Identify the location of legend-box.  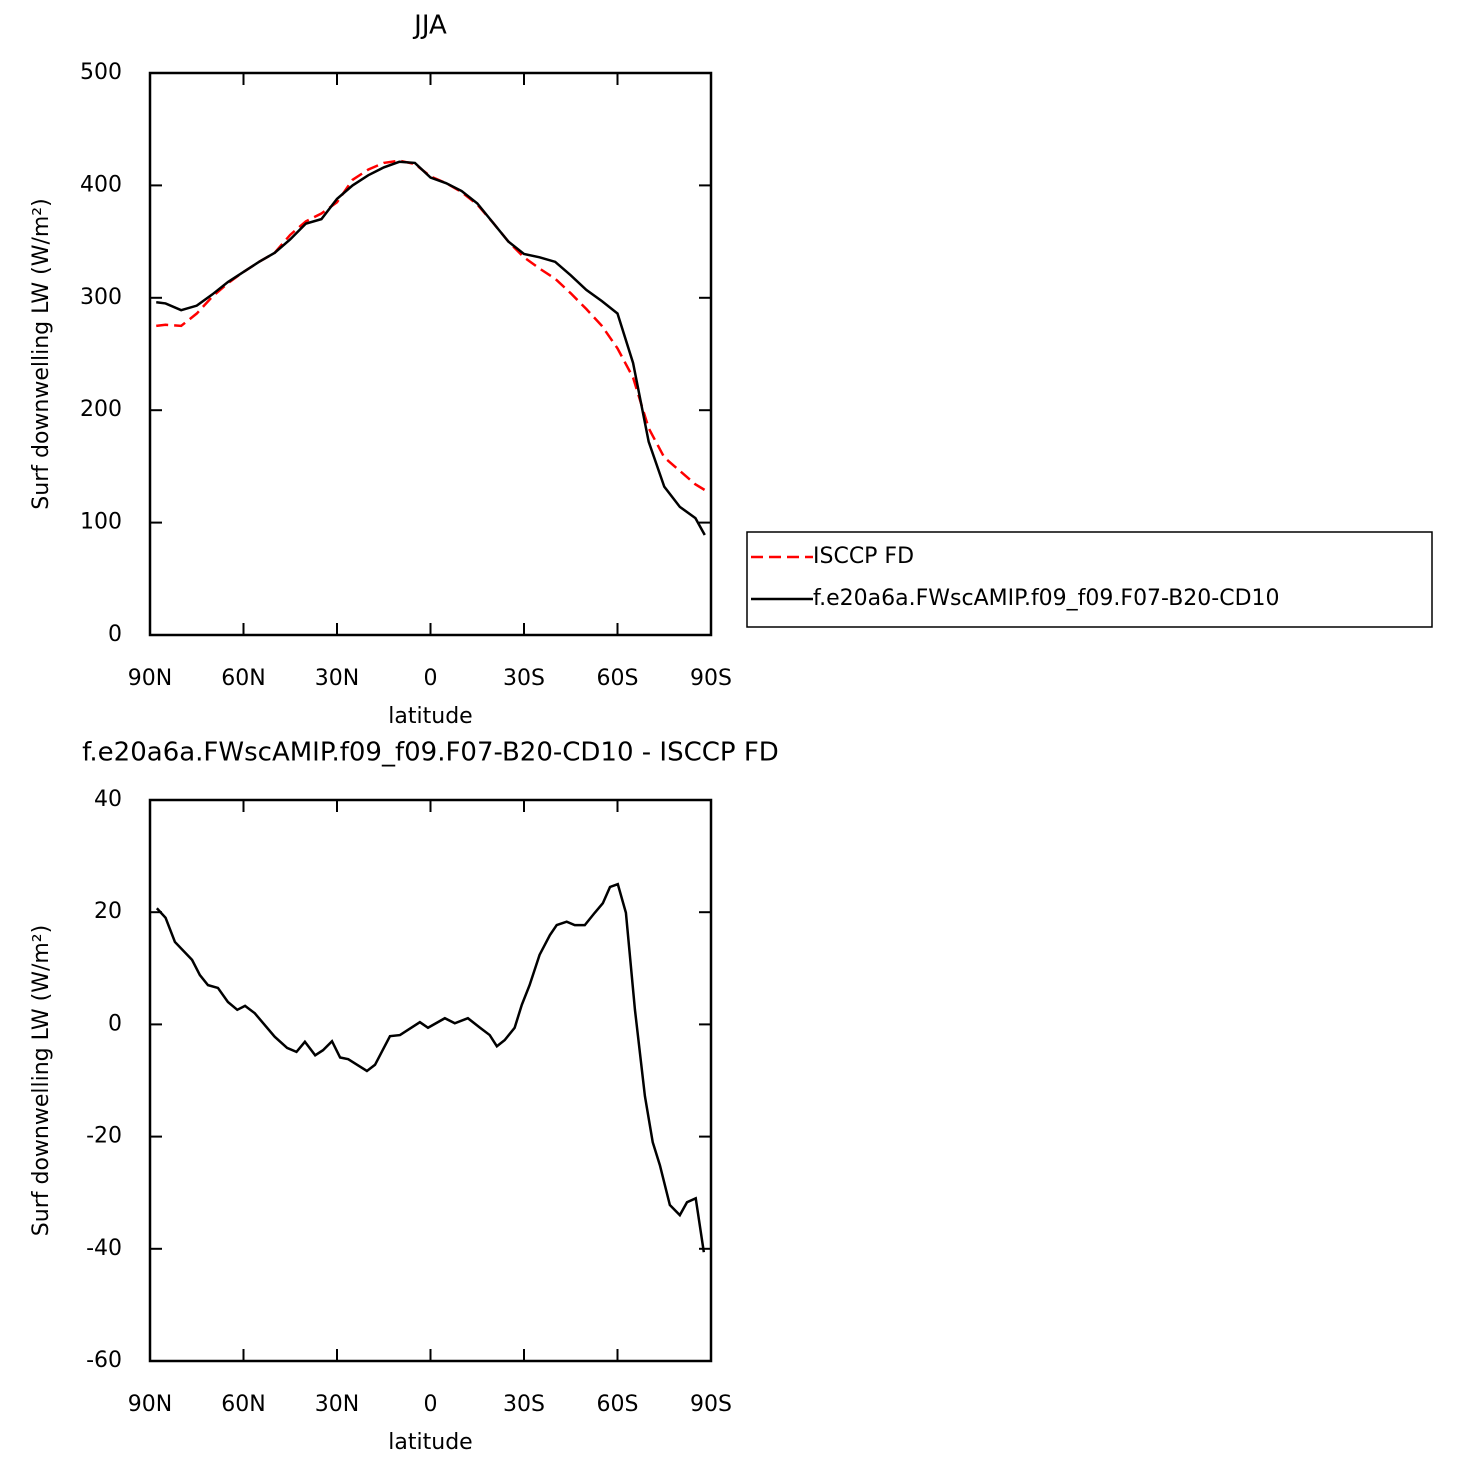
(1089, 579).